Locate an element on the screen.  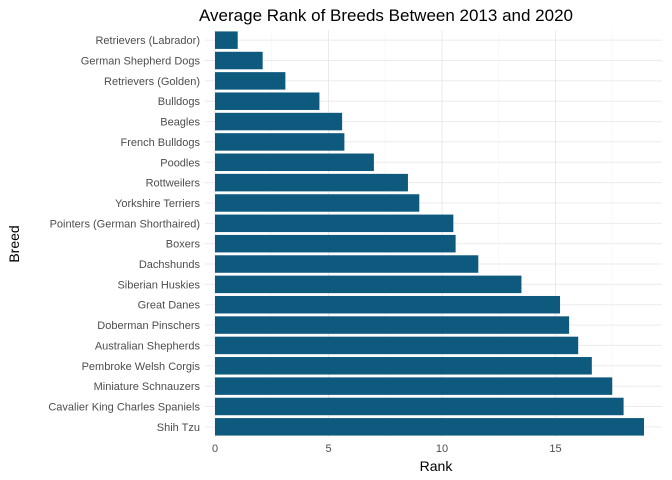
y-tick-label: Rottweilers is located at coordinates (173, 184).